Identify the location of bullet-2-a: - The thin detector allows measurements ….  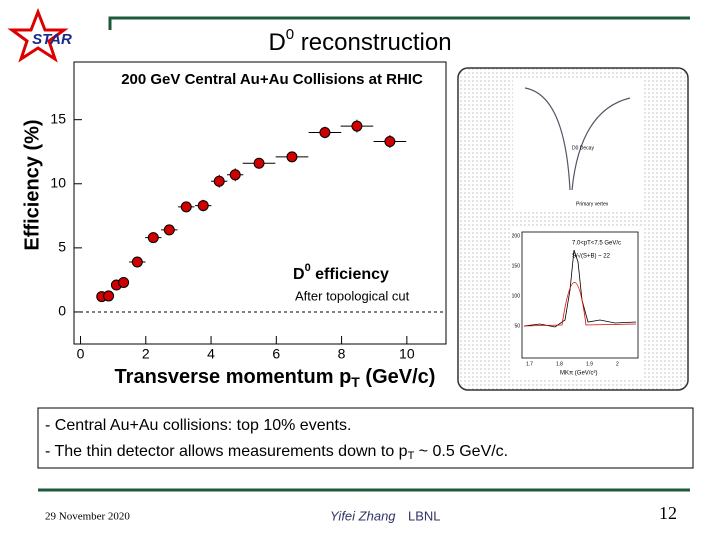
(226, 451).